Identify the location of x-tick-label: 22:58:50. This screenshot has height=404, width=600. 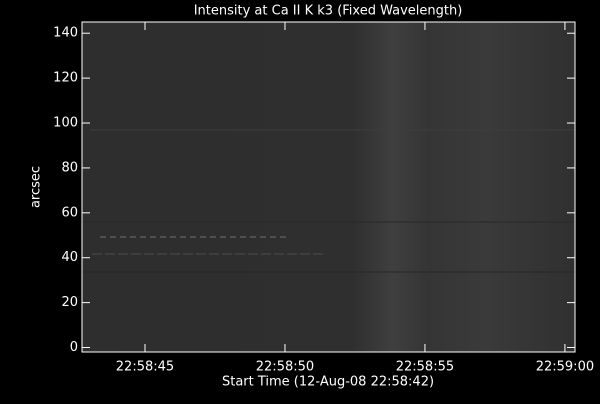
(285, 367).